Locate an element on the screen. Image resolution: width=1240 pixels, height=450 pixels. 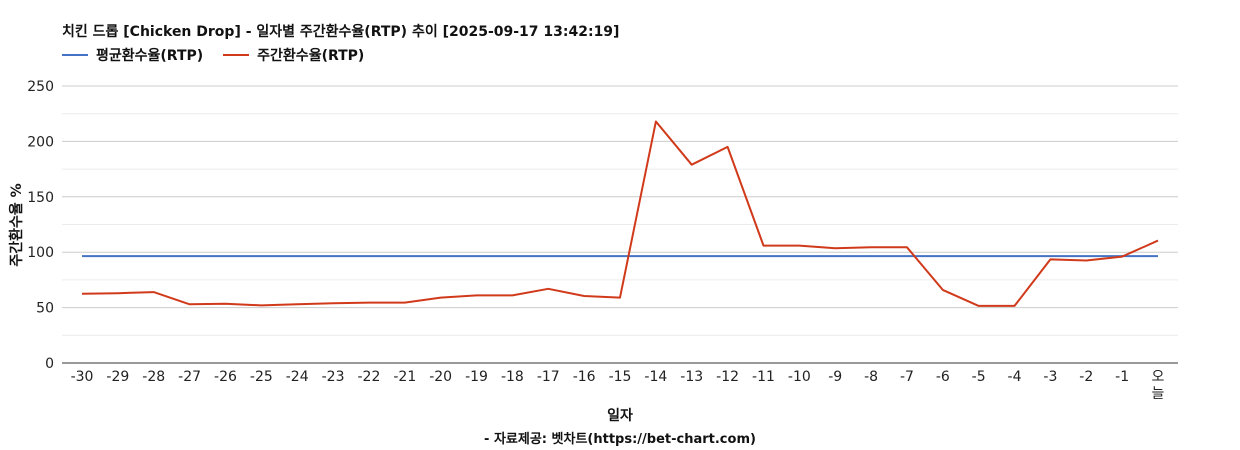
x-tick-label: -17 is located at coordinates (548, 377).